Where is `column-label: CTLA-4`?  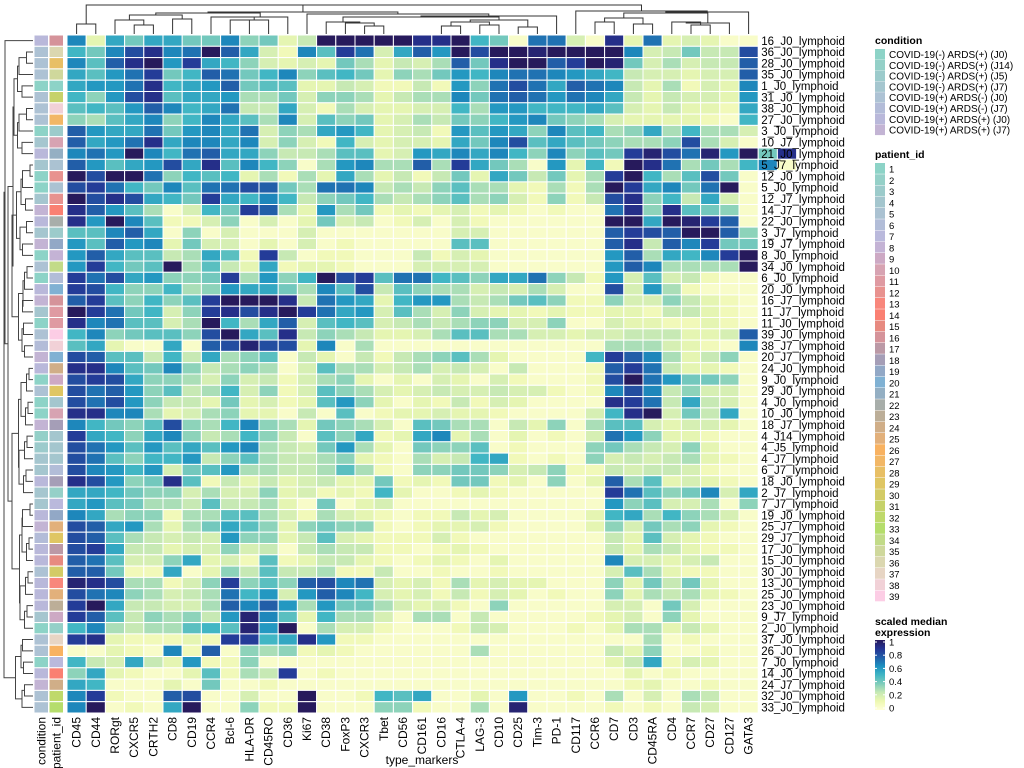
column-label: CTLA-4 is located at coordinates (461, 738).